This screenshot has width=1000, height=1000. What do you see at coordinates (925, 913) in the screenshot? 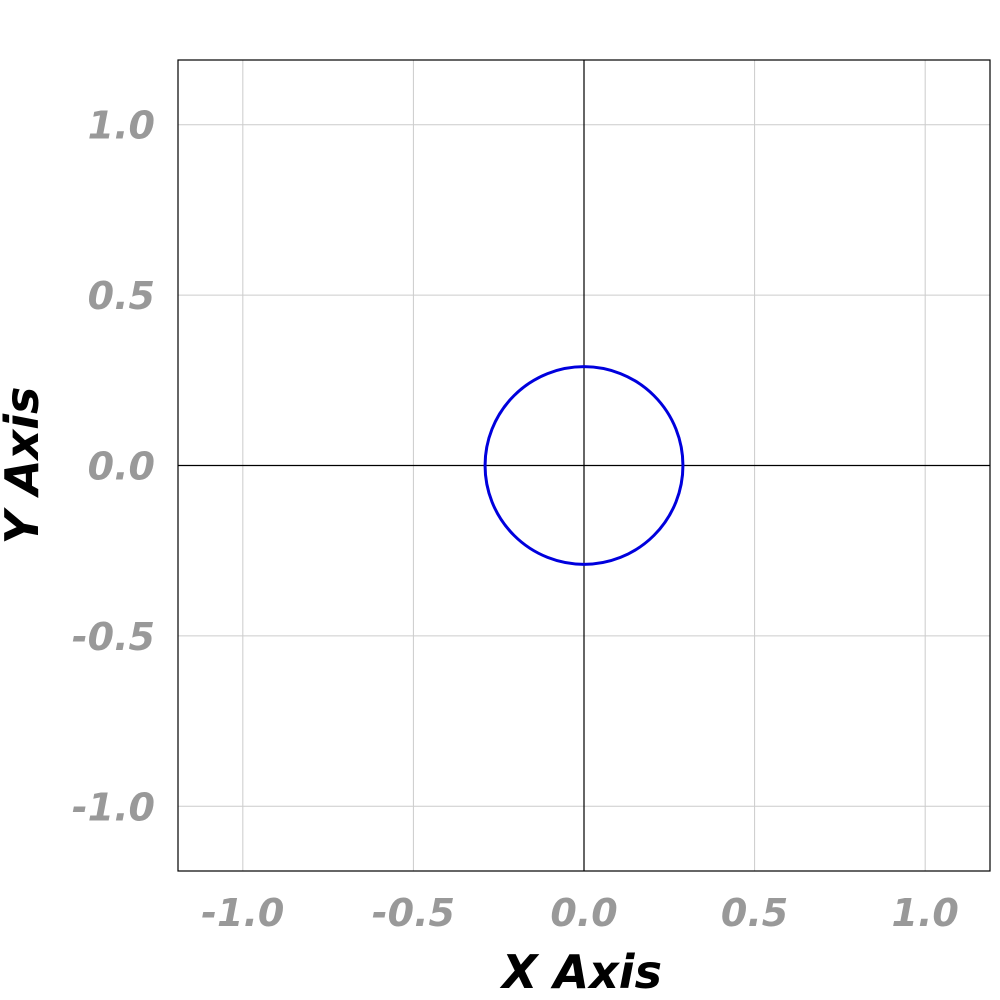
I see `x-tick-label: 1.0` at bounding box center [925, 913].